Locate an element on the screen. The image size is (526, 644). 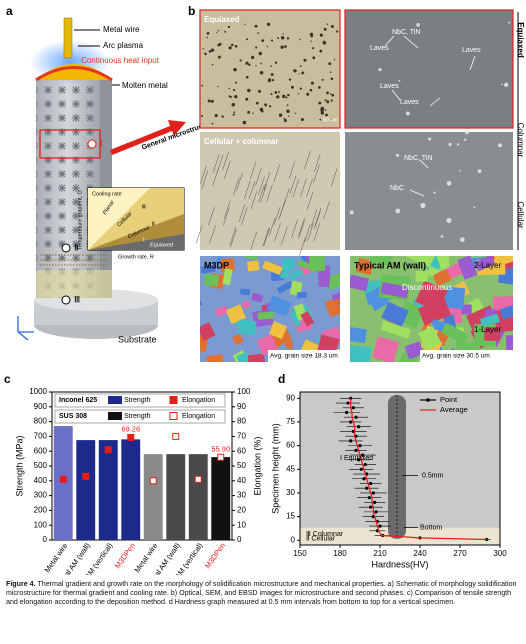
inset-axis-label: Growth rate, R is located at coordinates (136, 257).